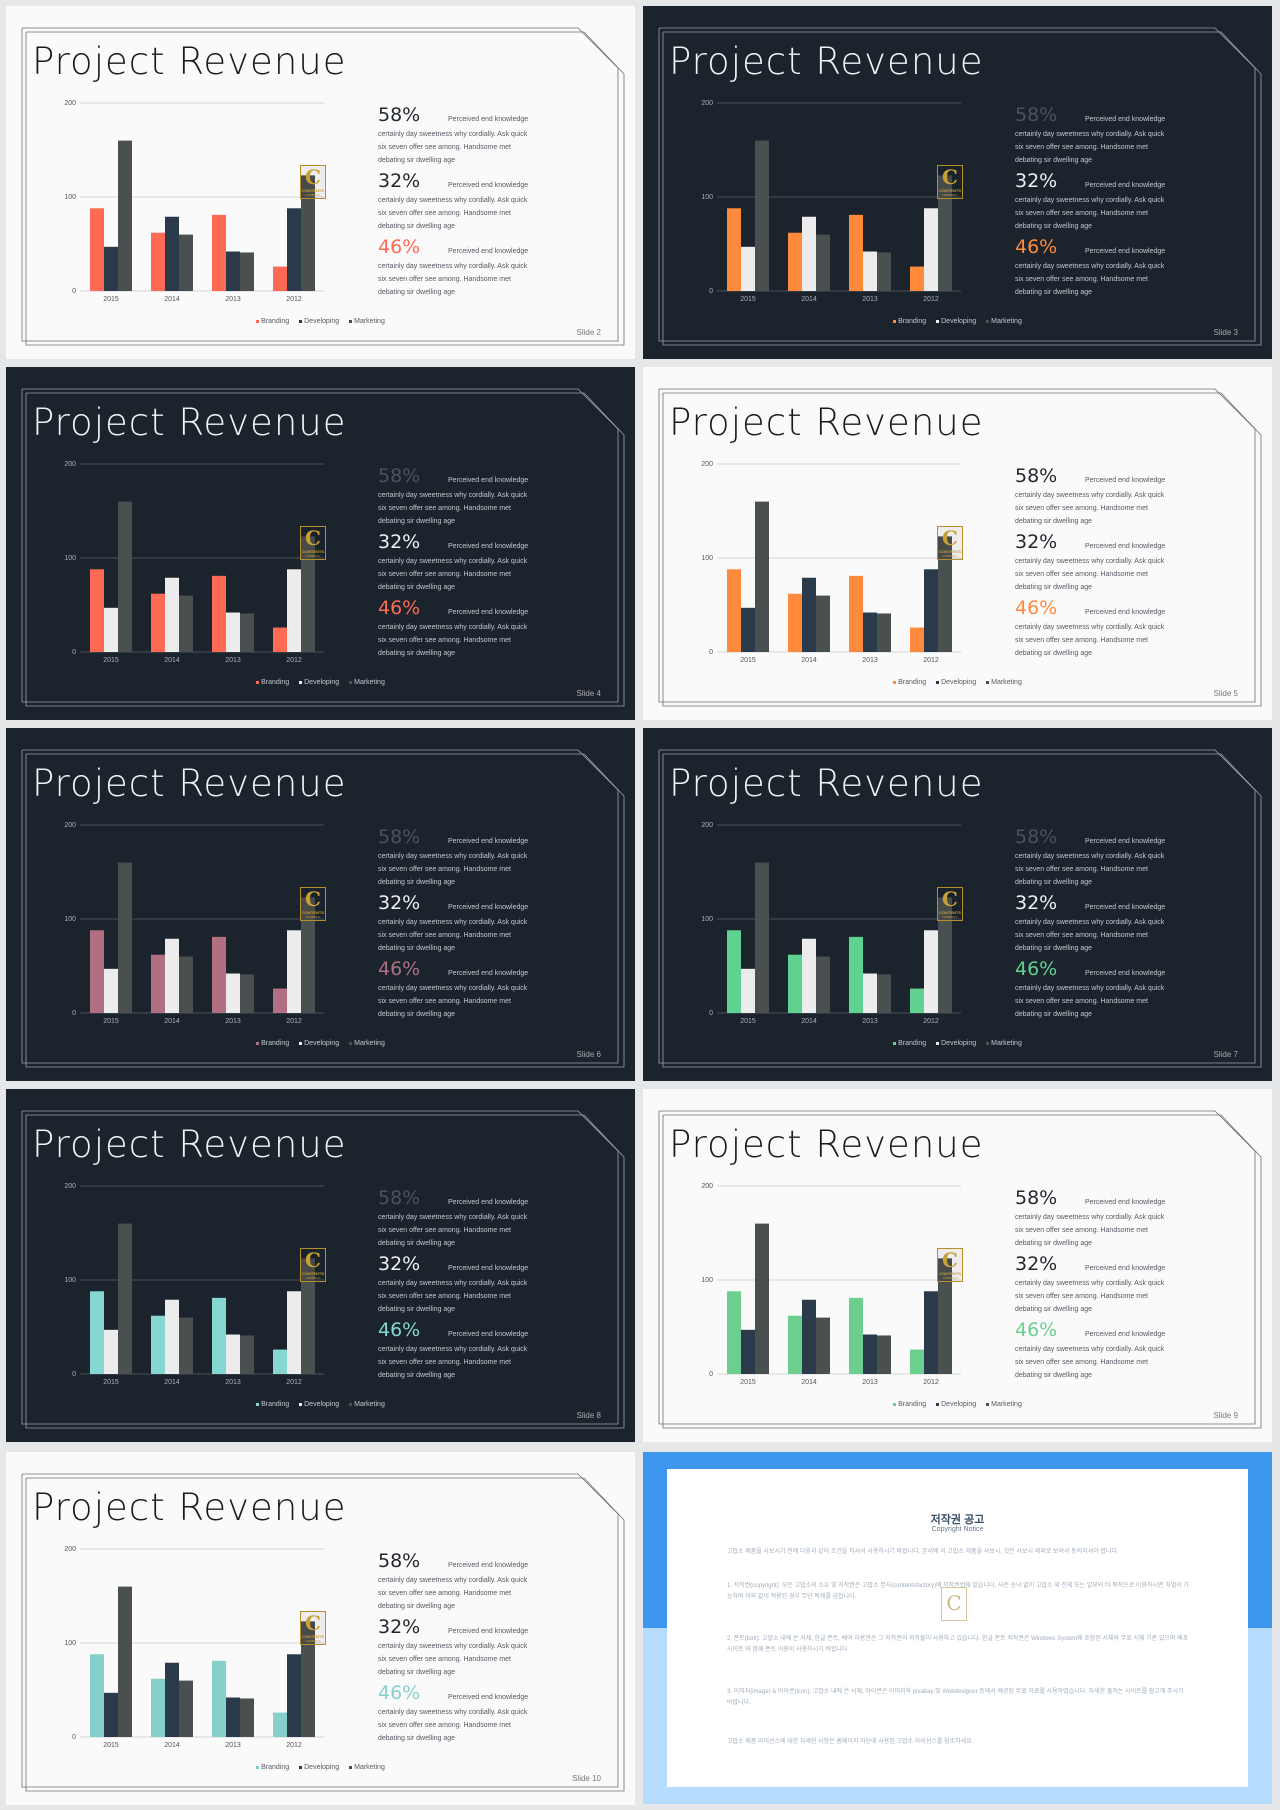 The height and width of the screenshot is (1810, 1280). What do you see at coordinates (870, 299) in the screenshot?
I see `x-tick-label: 2013` at bounding box center [870, 299].